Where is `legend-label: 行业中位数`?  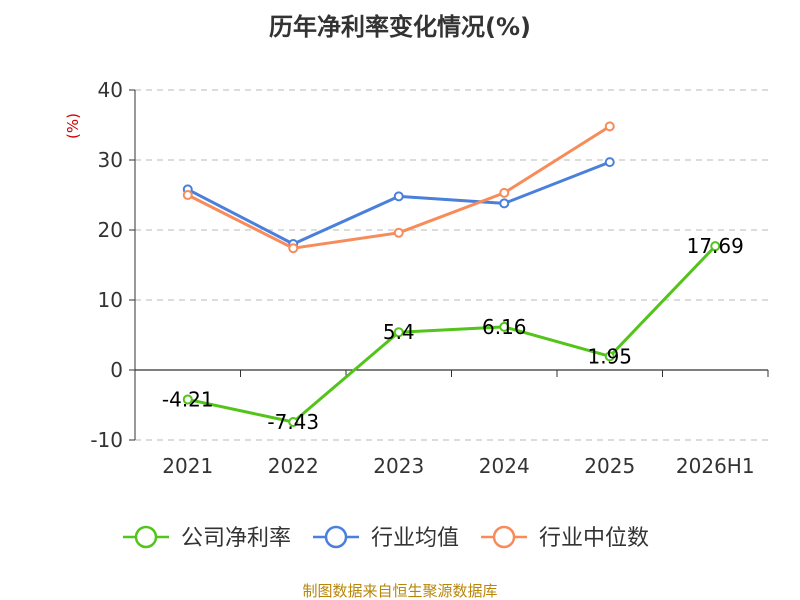 legend-label: 行业中位数 is located at coordinates (594, 538).